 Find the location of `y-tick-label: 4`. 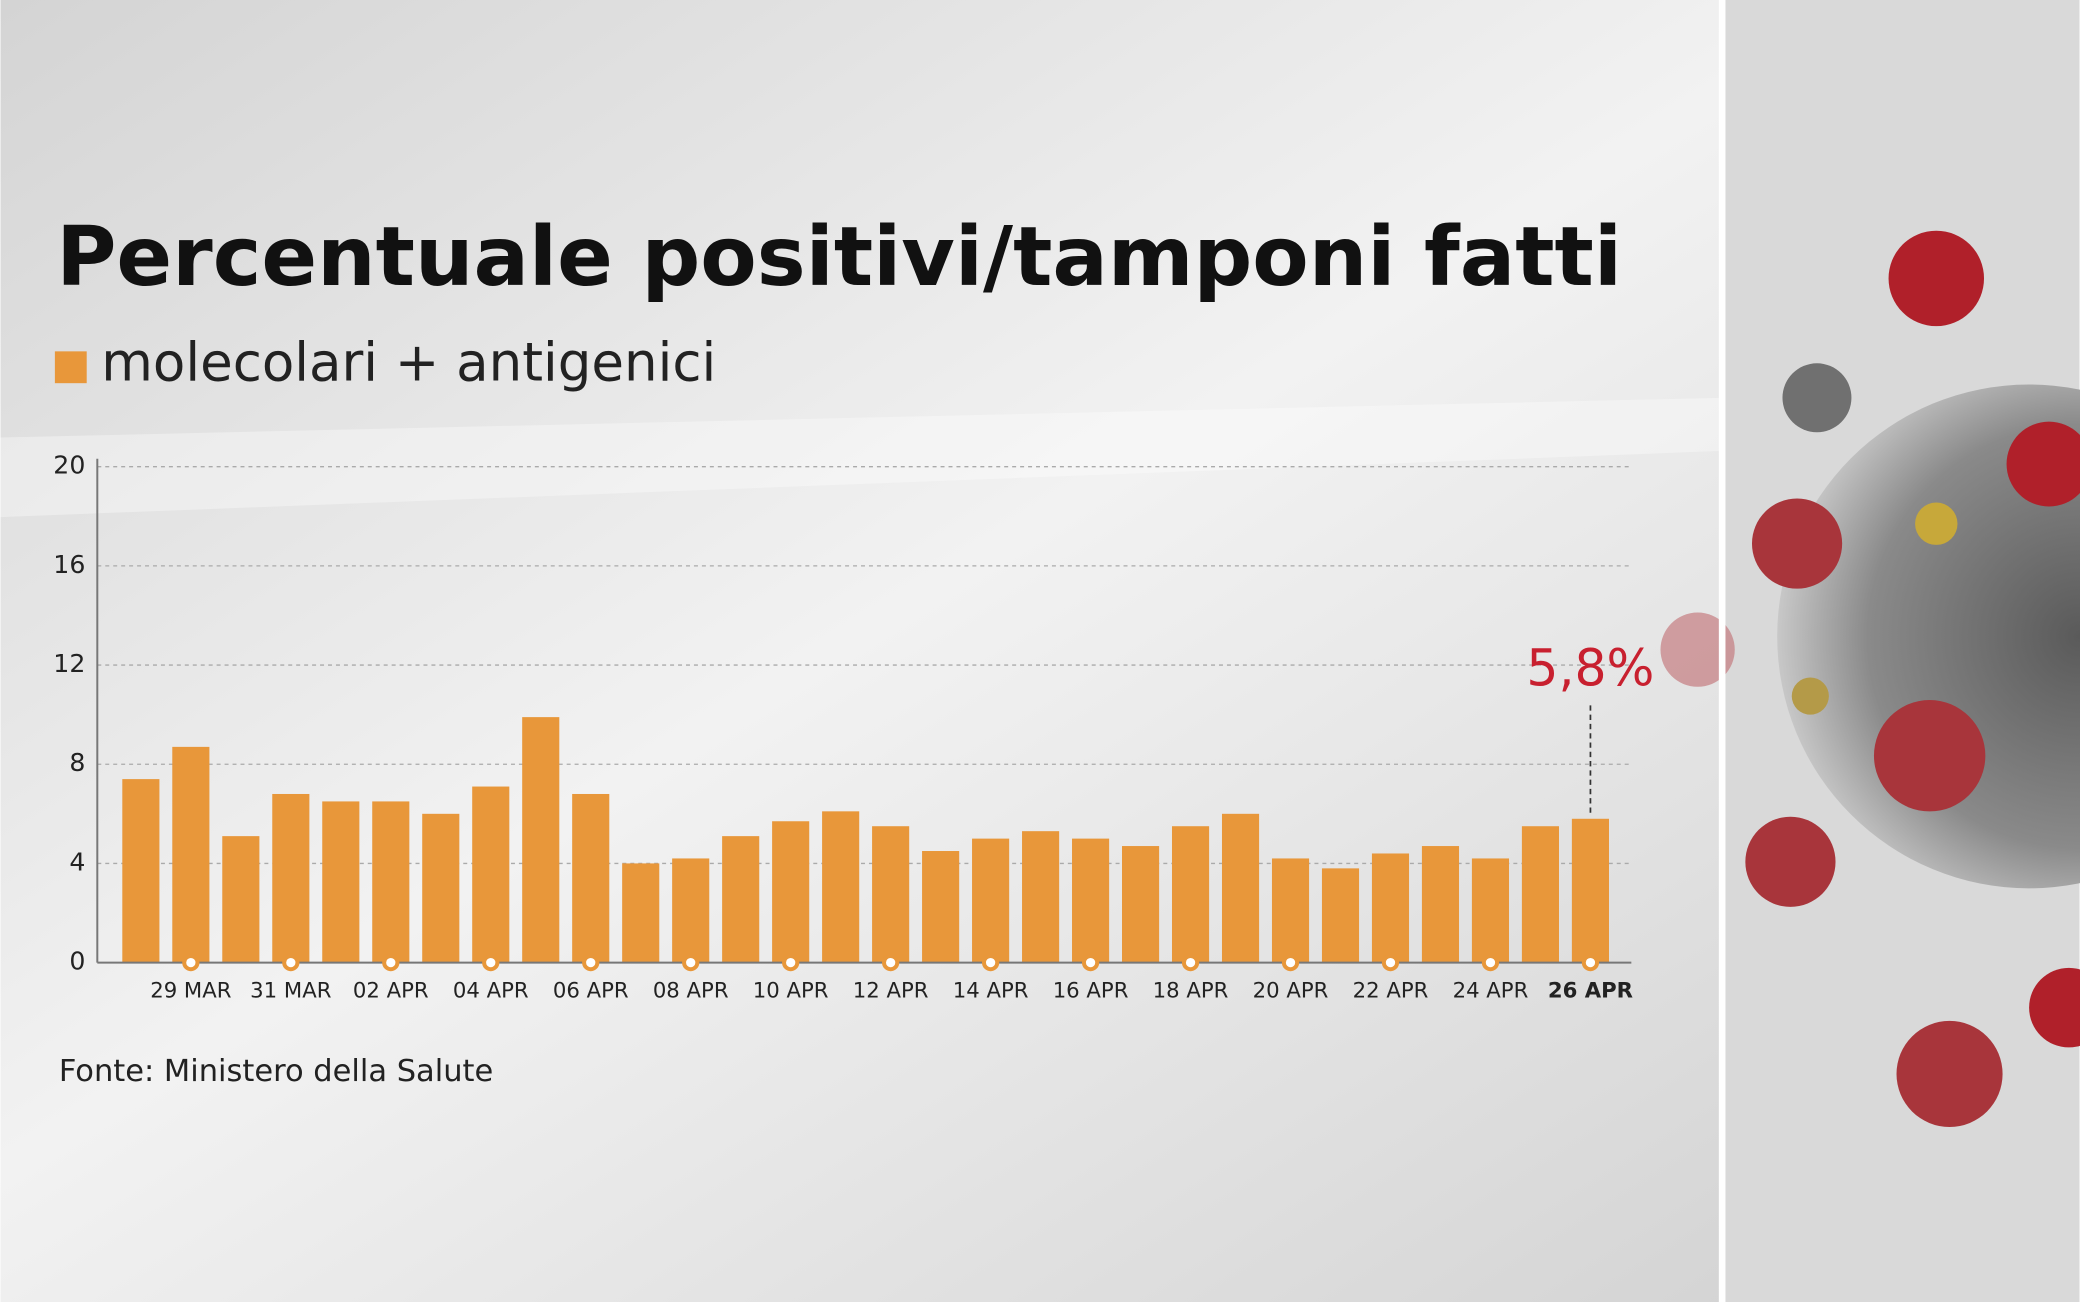

y-tick-label: 4 is located at coordinates (77, 861).